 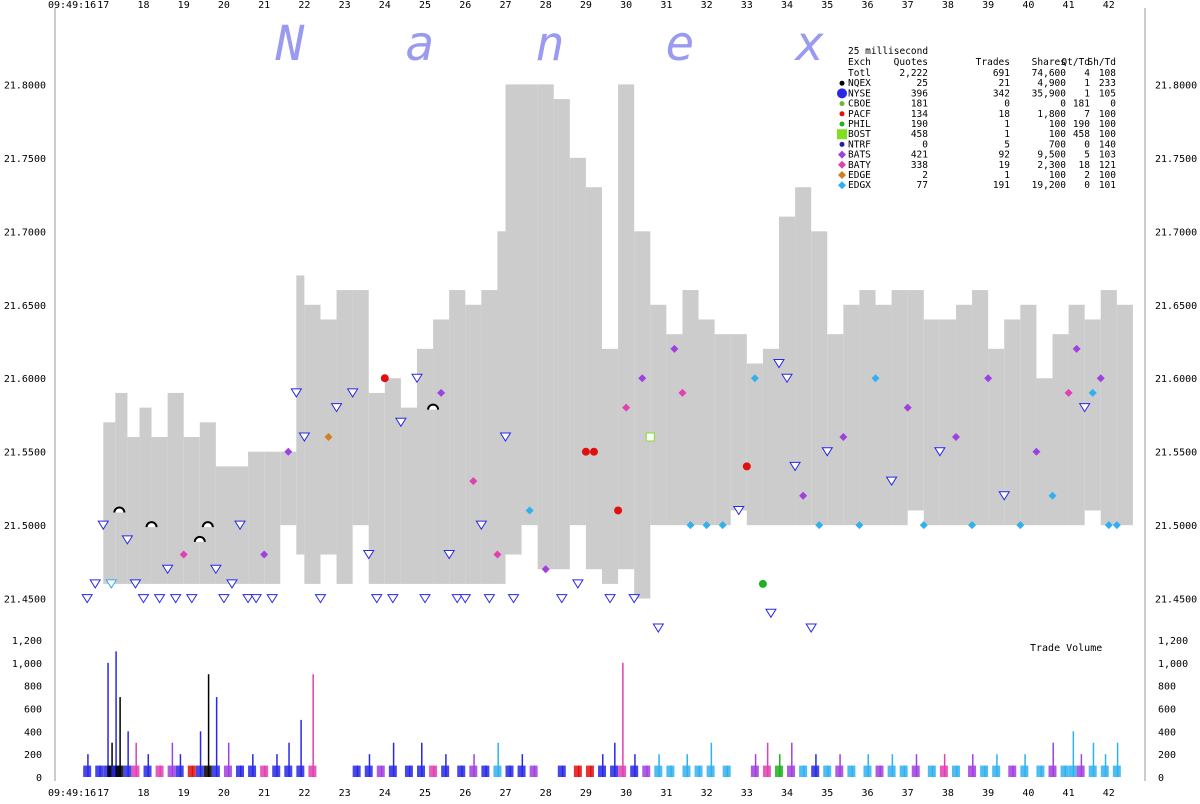 I want to click on volume-tick-right: 400, so click(x=1167, y=732).